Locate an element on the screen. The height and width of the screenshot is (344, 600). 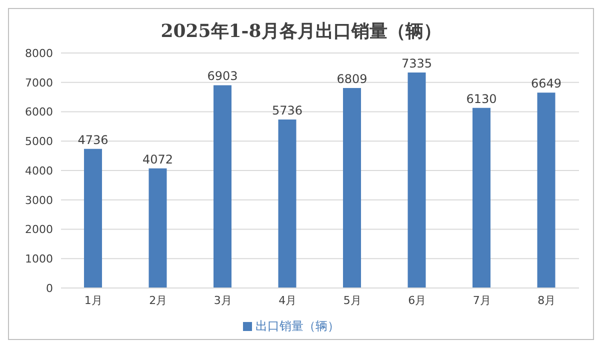
x-tick-label: 2月 is located at coordinates (158, 300).